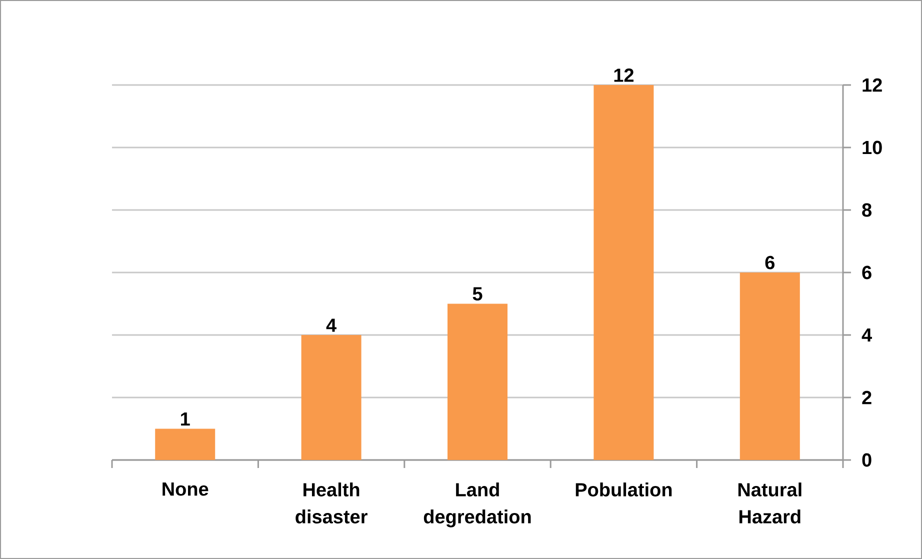 The width and height of the screenshot is (922, 559). What do you see at coordinates (185, 419) in the screenshot?
I see `data-label: 1` at bounding box center [185, 419].